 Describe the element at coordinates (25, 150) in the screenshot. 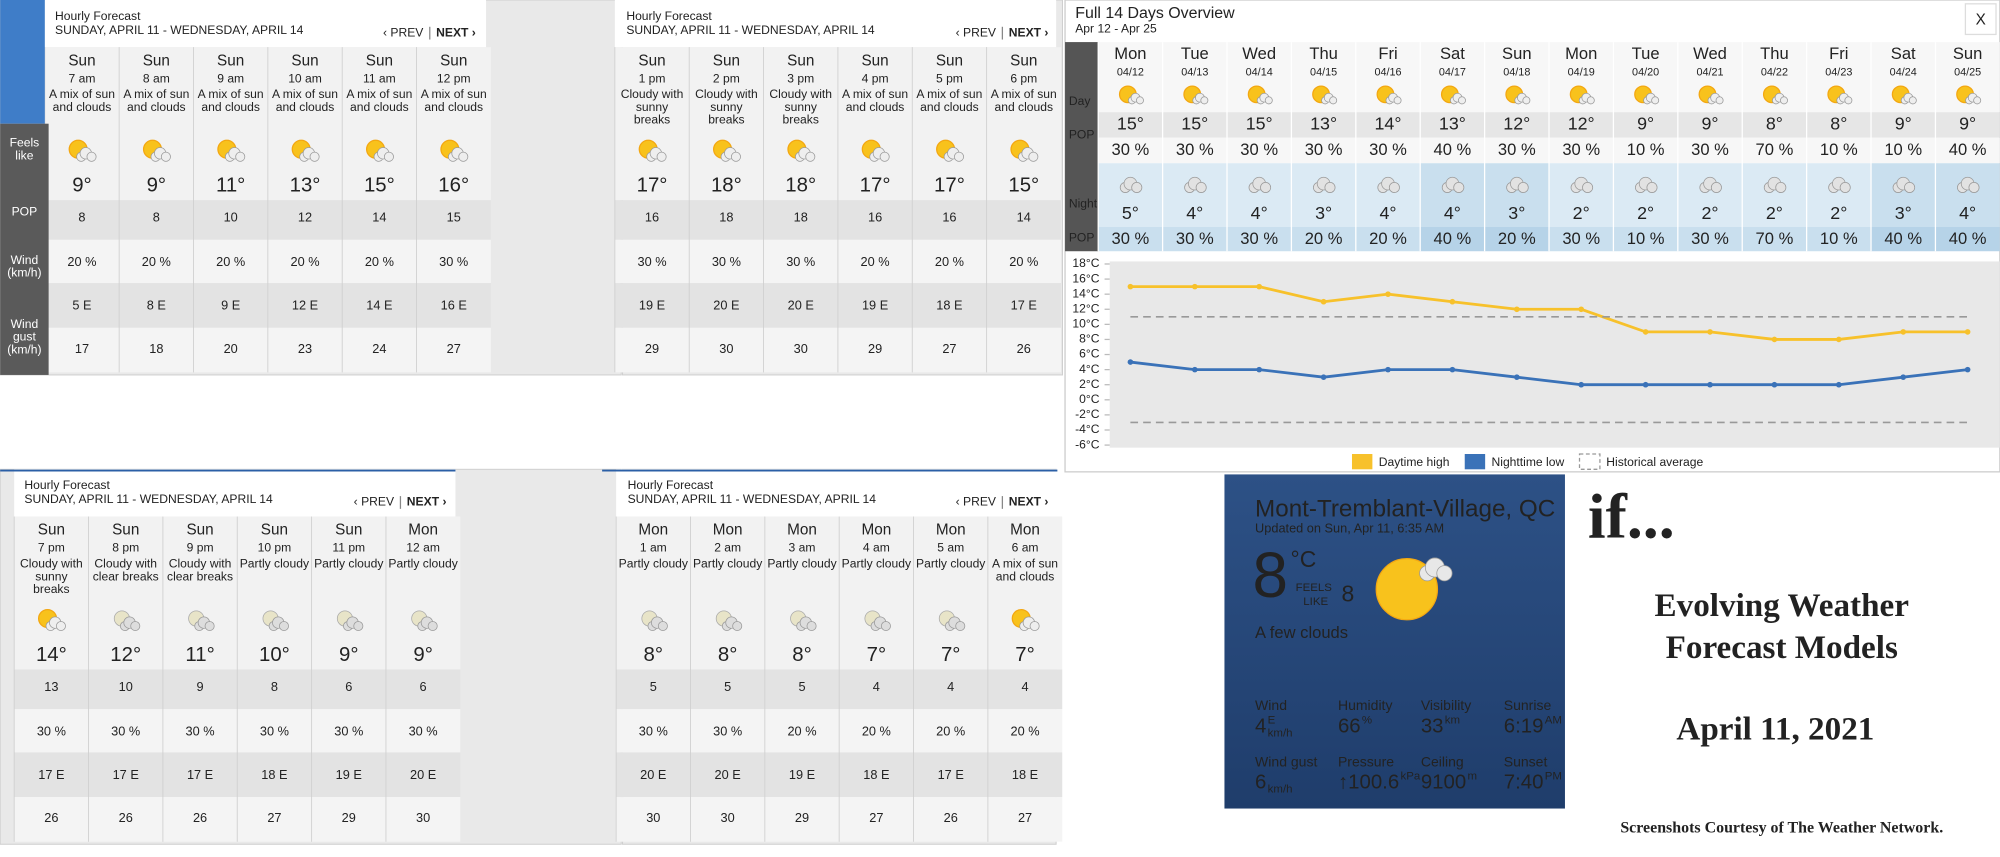

I see `row-label-box: Feels like` at that location.